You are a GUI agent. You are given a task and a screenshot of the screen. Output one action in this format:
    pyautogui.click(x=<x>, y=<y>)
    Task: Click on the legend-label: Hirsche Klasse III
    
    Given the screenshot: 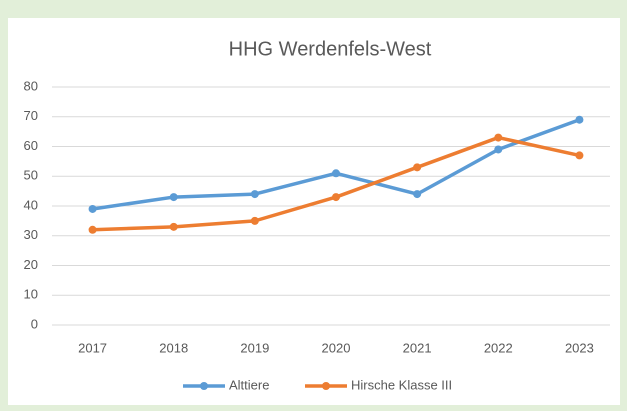 What is the action you would take?
    pyautogui.click(x=401, y=384)
    